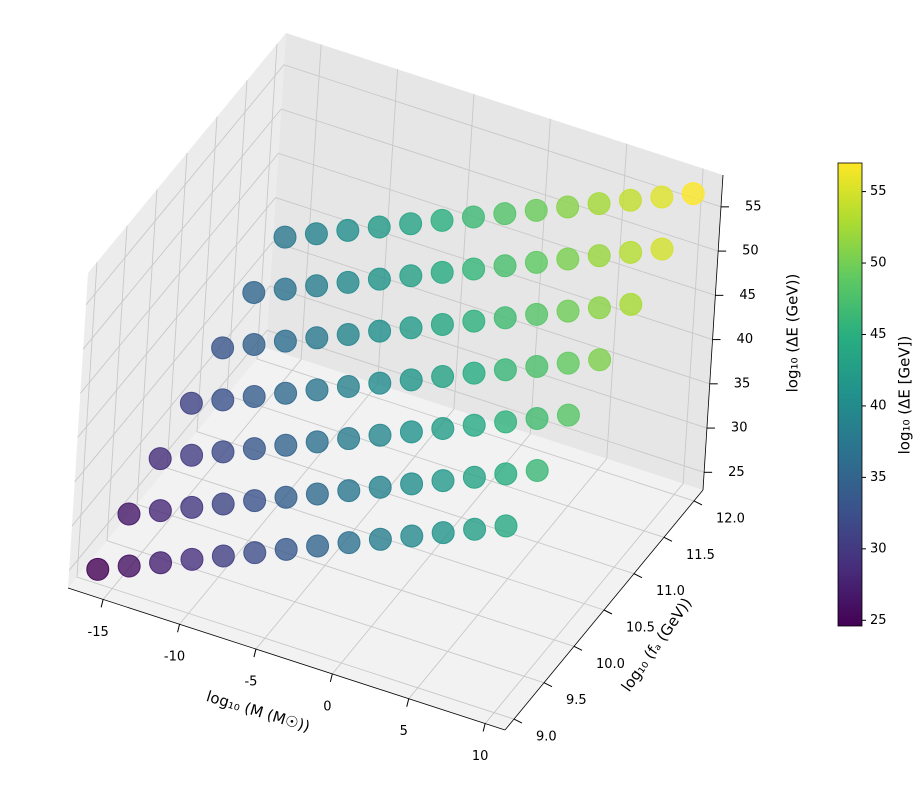  I want to click on x-axis-label: log₁₀ (M (M☉)), so click(258, 711).